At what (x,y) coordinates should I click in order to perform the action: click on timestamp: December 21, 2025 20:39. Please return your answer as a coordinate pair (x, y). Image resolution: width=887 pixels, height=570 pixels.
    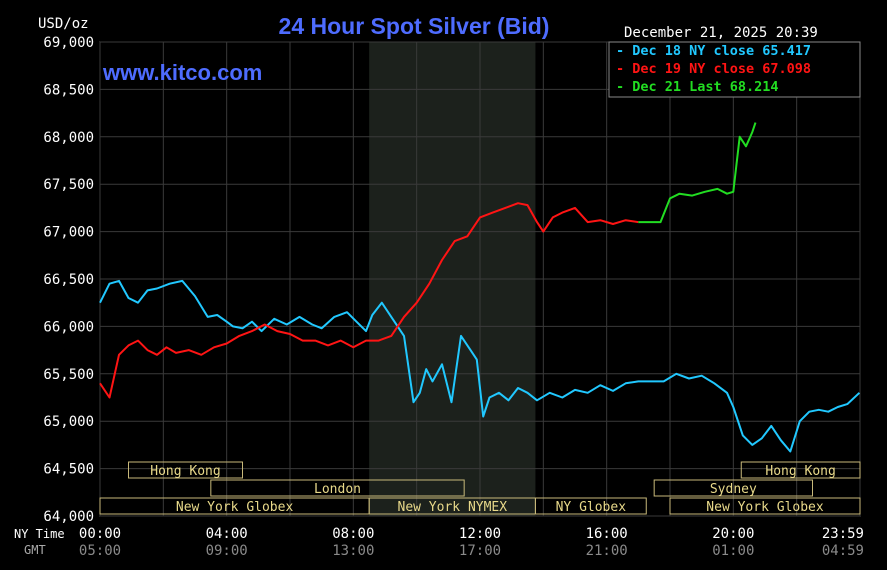
    Looking at the image, I should click on (721, 33).